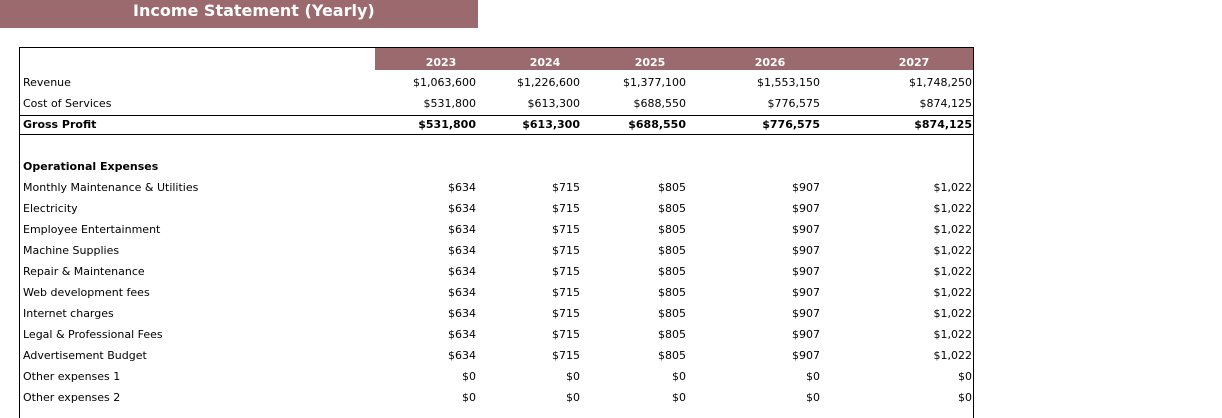 This screenshot has width=1222, height=418. I want to click on row-label: Machine Supplies, so click(71, 250).